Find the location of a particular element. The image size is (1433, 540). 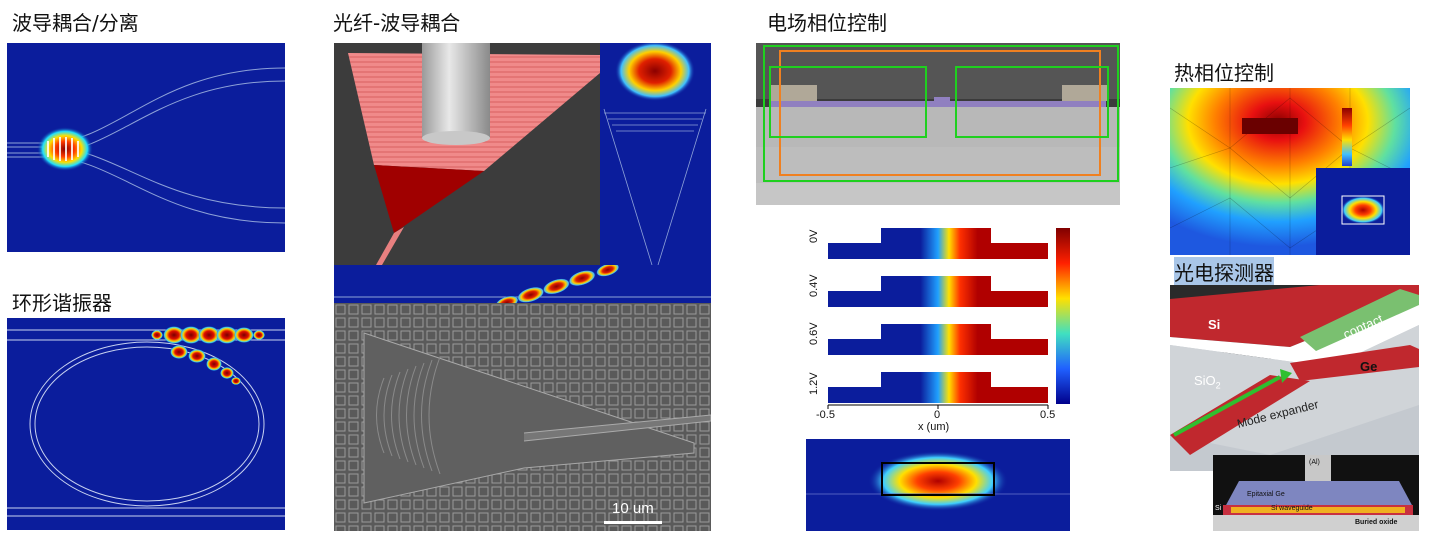

thermal-title: 热相位控制 is located at coordinates (1224, 73).